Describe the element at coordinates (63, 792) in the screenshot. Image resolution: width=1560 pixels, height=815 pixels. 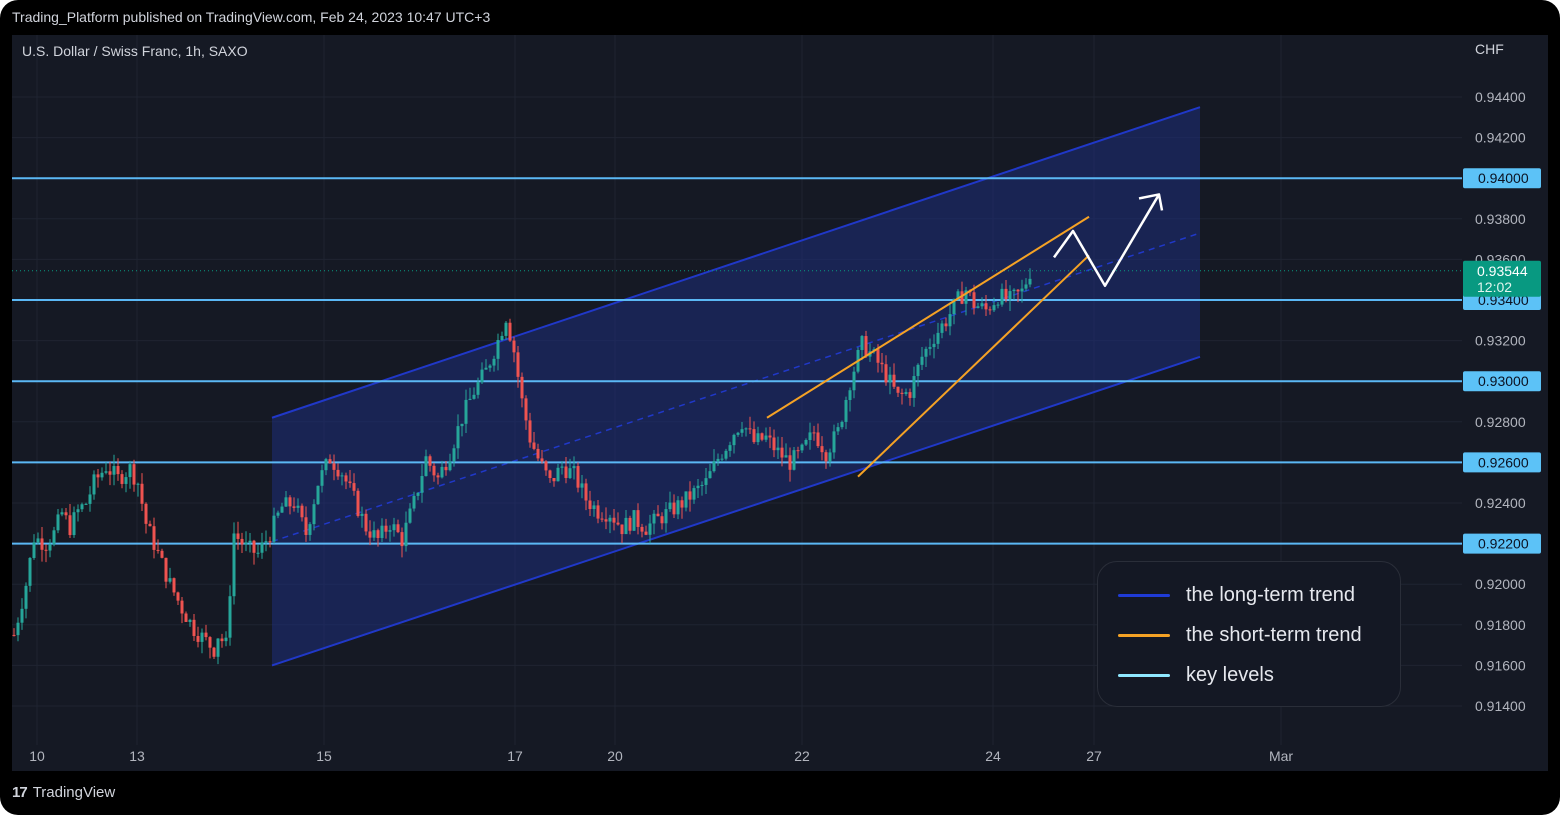
I see `brand-footer: 17 TradingView` at that location.